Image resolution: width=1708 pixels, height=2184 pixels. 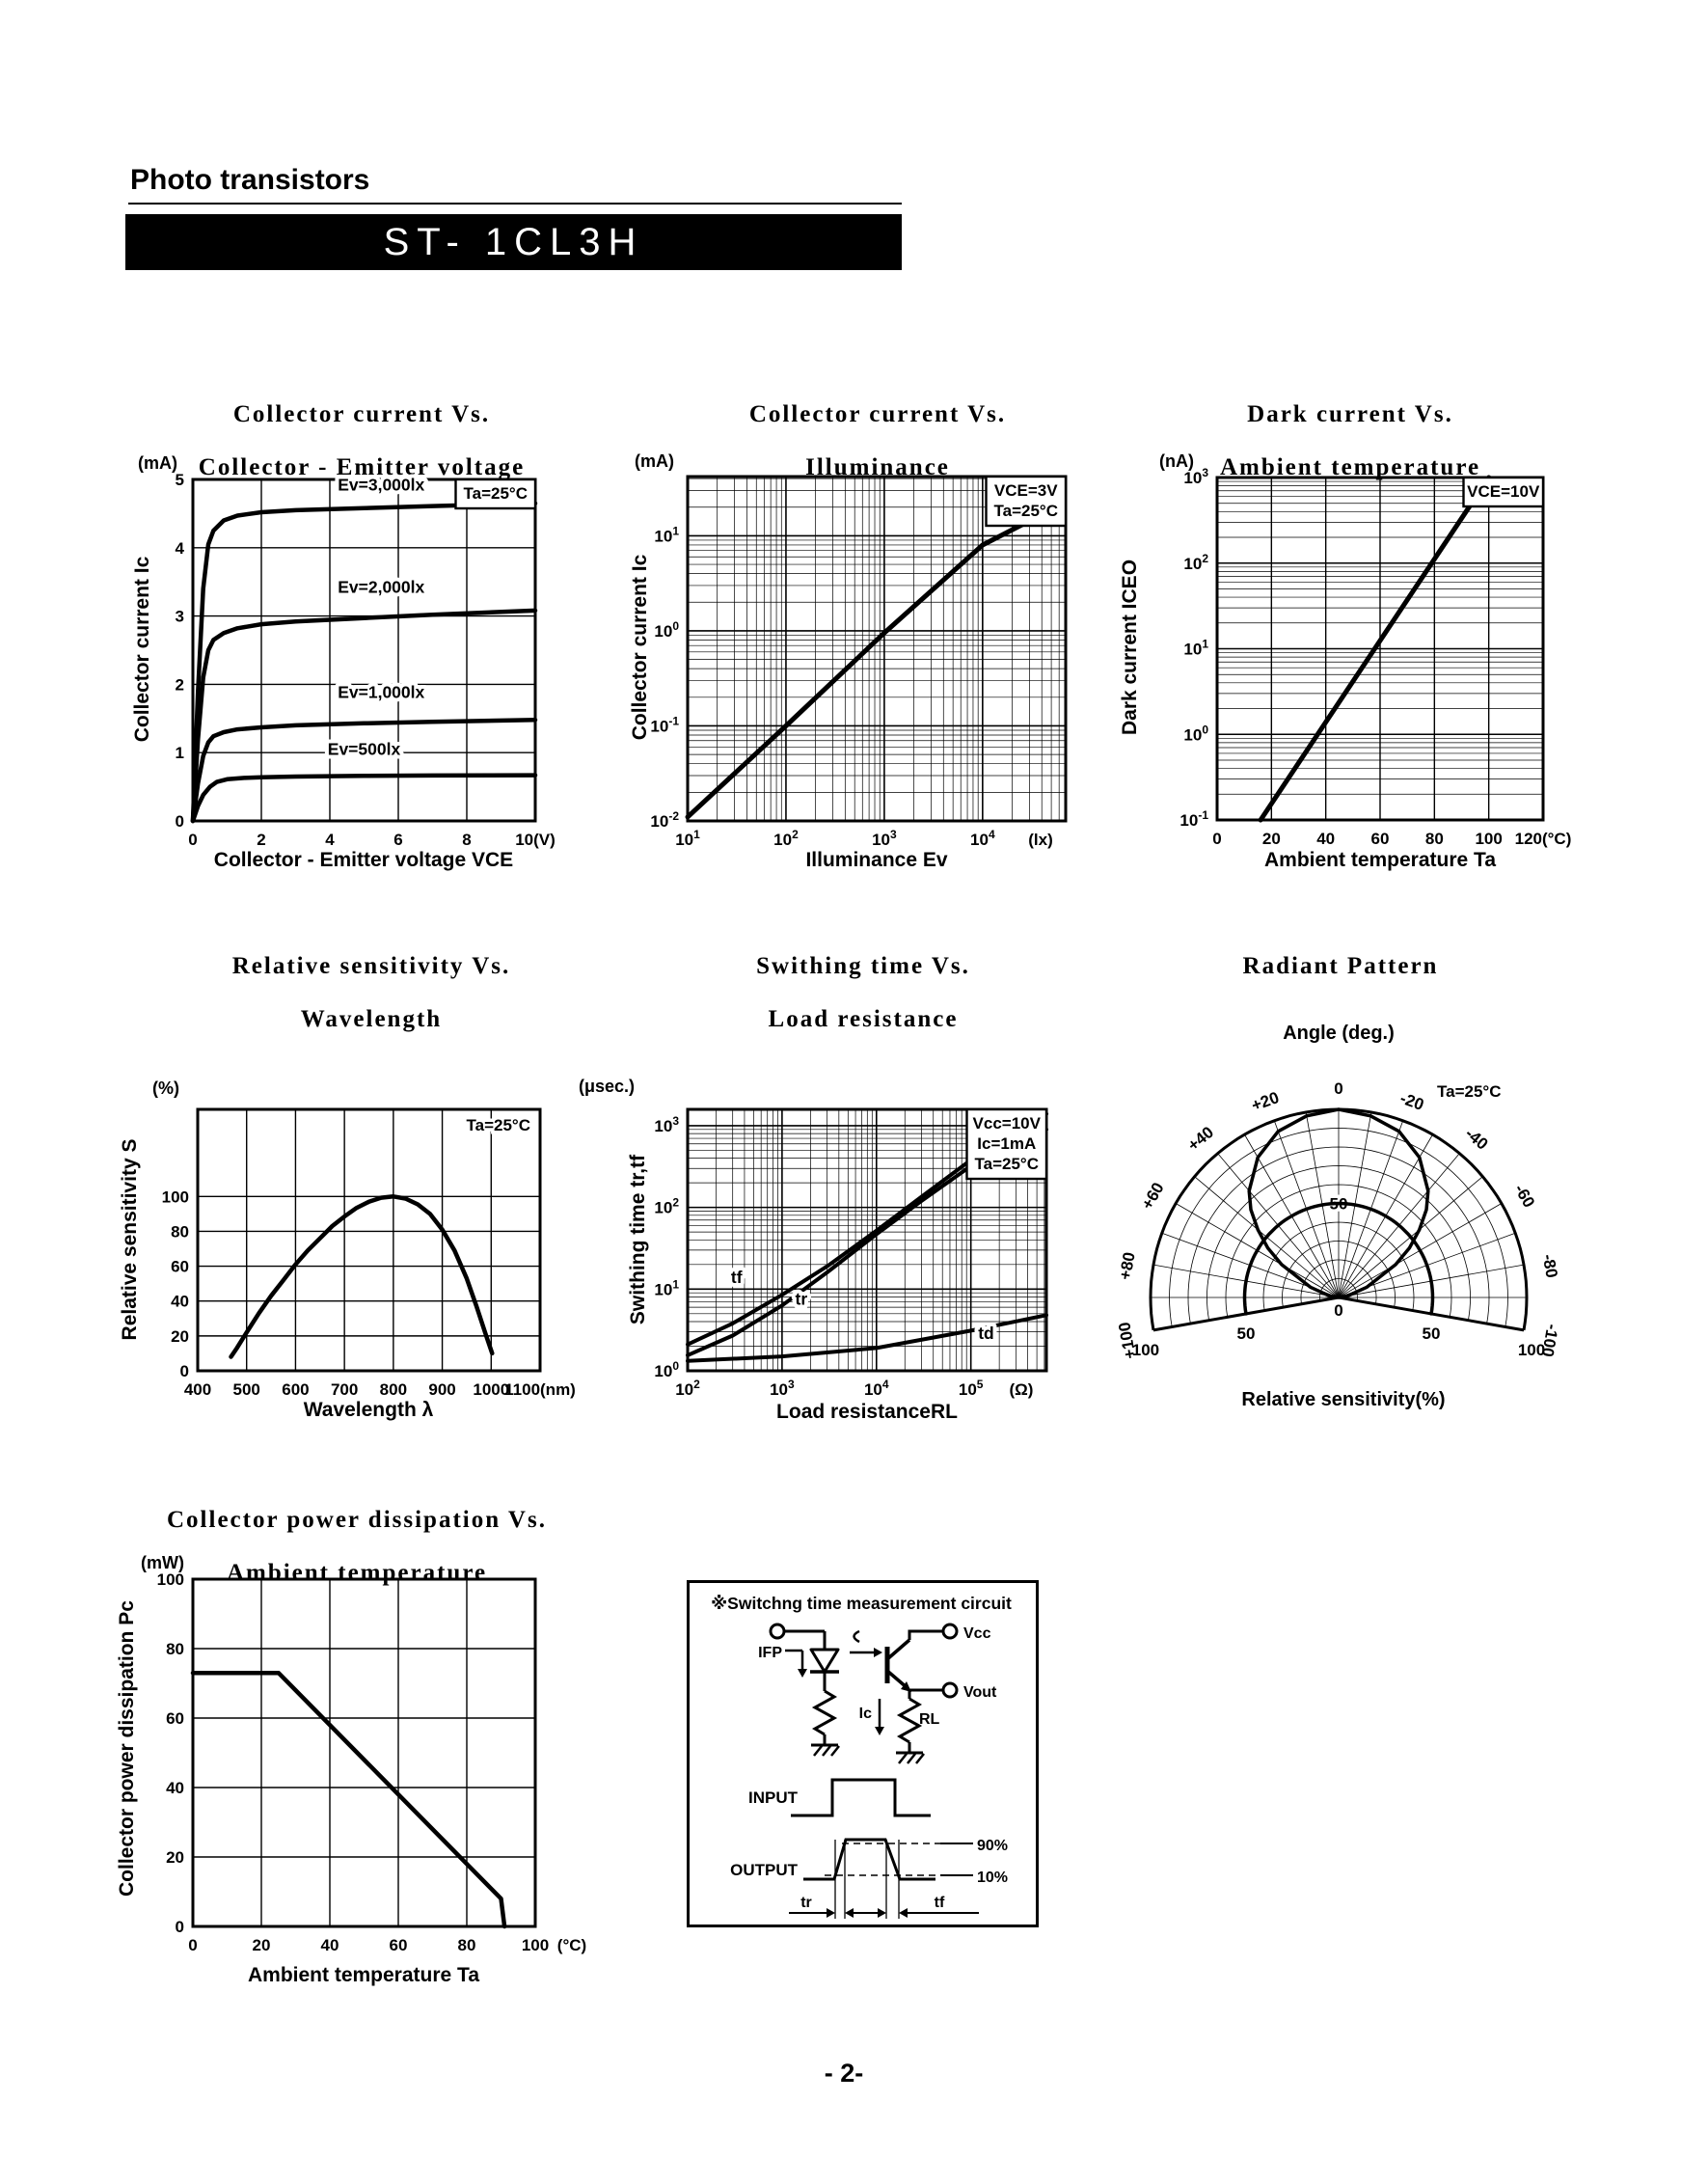 What do you see at coordinates (980, 1692) in the screenshot?
I see `vout-label: Vout` at bounding box center [980, 1692].